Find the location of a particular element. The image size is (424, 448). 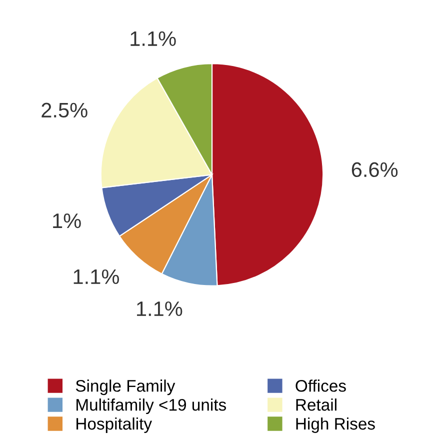

data-label: 2.5% is located at coordinates (65, 110).